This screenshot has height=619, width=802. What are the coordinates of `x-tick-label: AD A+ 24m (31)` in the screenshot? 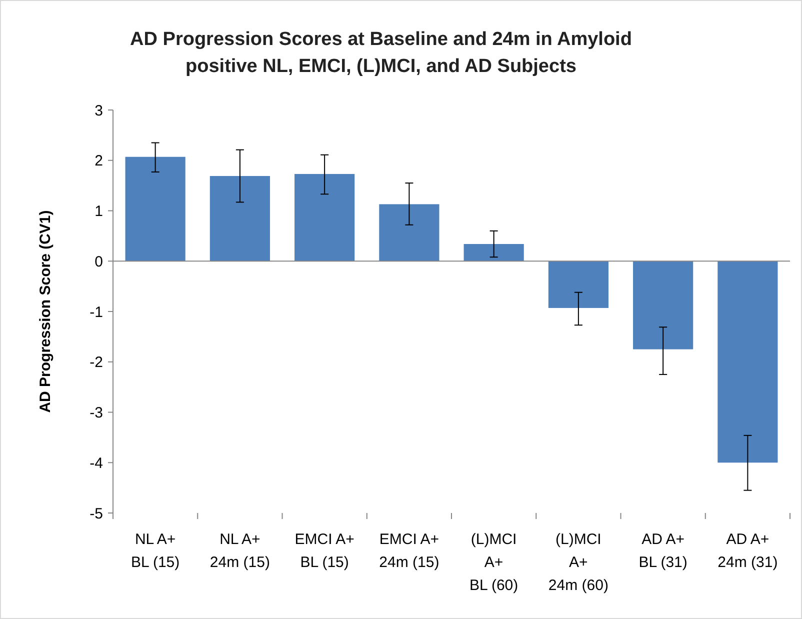 It's located at (748, 551).